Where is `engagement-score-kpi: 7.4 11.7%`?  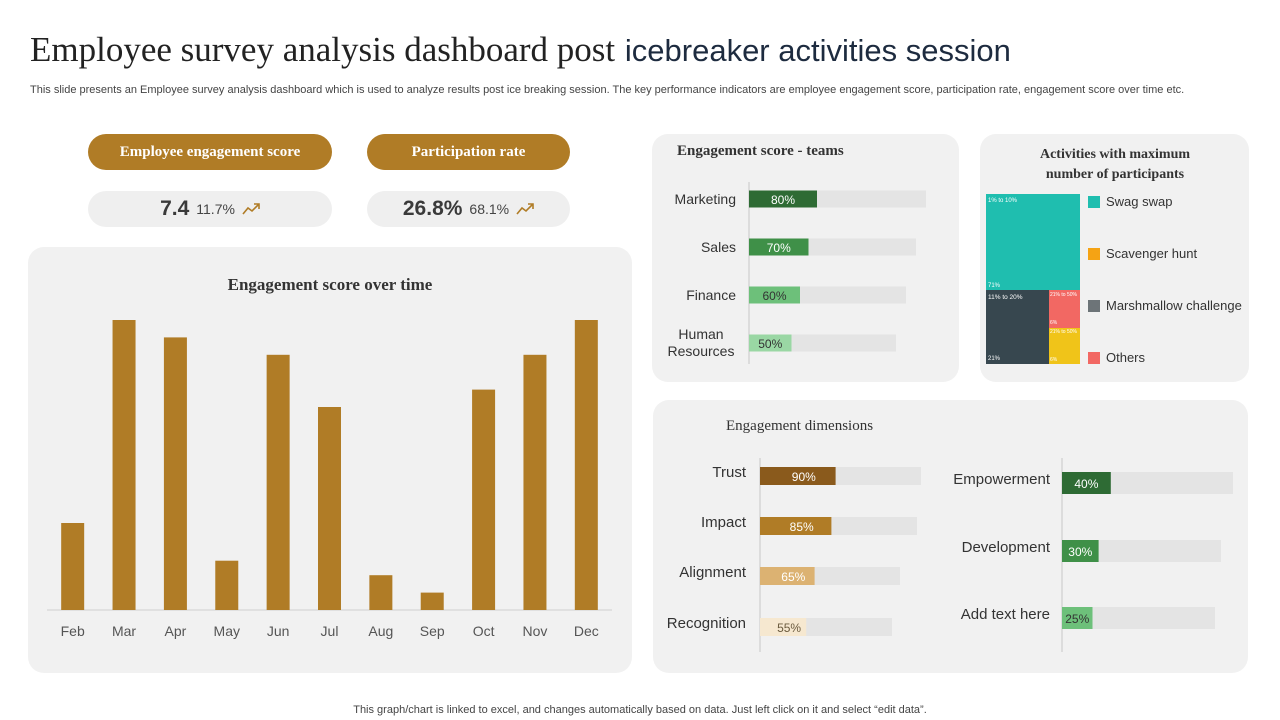
engagement-score-kpi: 7.4 11.7% is located at coordinates (210, 209).